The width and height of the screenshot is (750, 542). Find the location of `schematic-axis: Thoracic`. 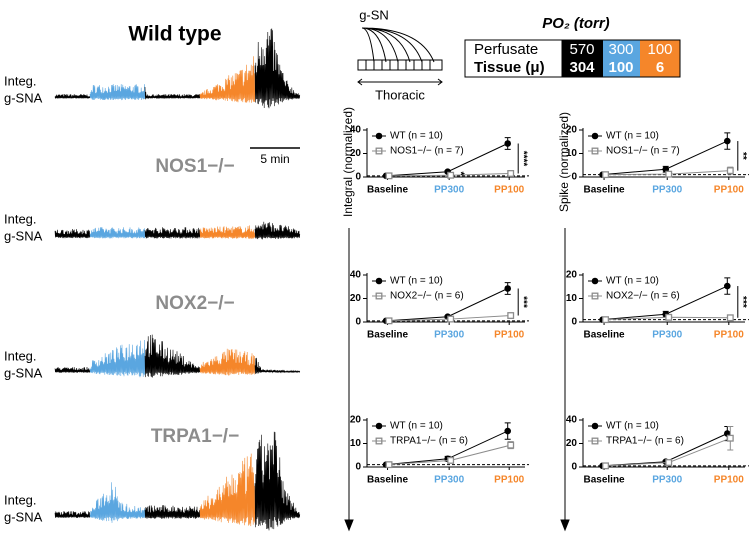

schematic-axis: Thoracic is located at coordinates (400, 94).